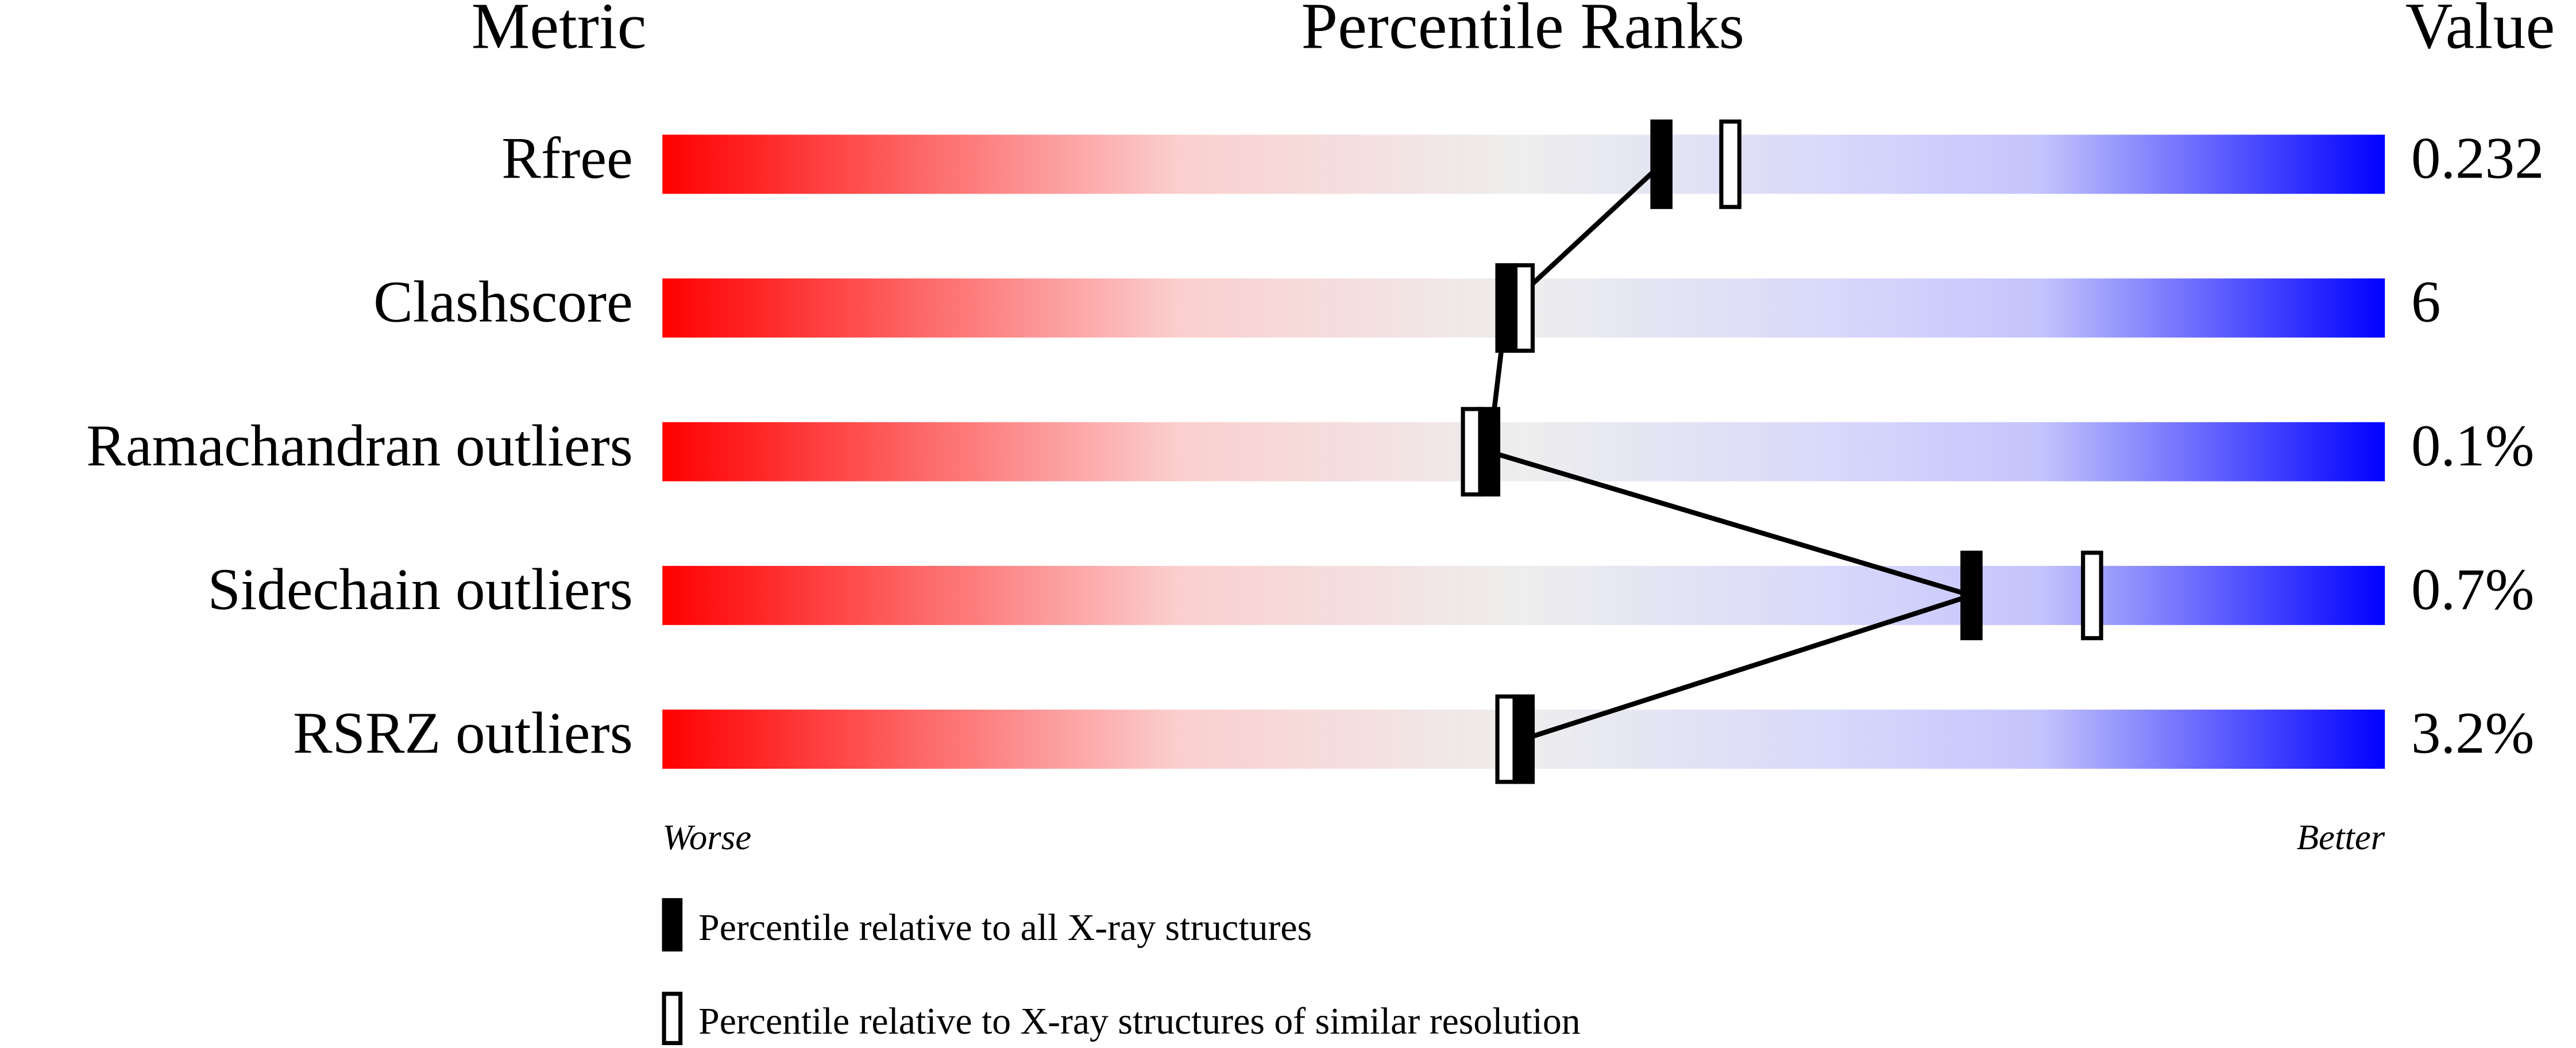 The image size is (2576, 1048). I want to click on metric-value: 3.2%, so click(2472, 733).